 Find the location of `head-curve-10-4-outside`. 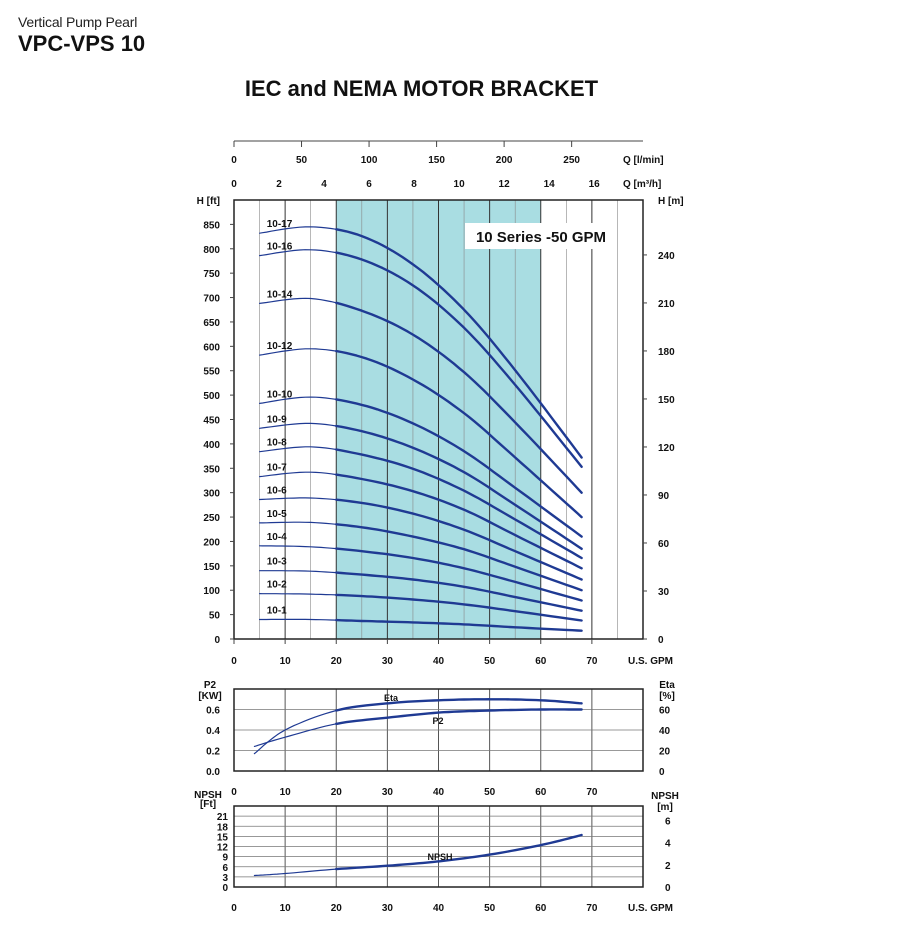

head-curve-10-4-outside is located at coordinates (298, 547).